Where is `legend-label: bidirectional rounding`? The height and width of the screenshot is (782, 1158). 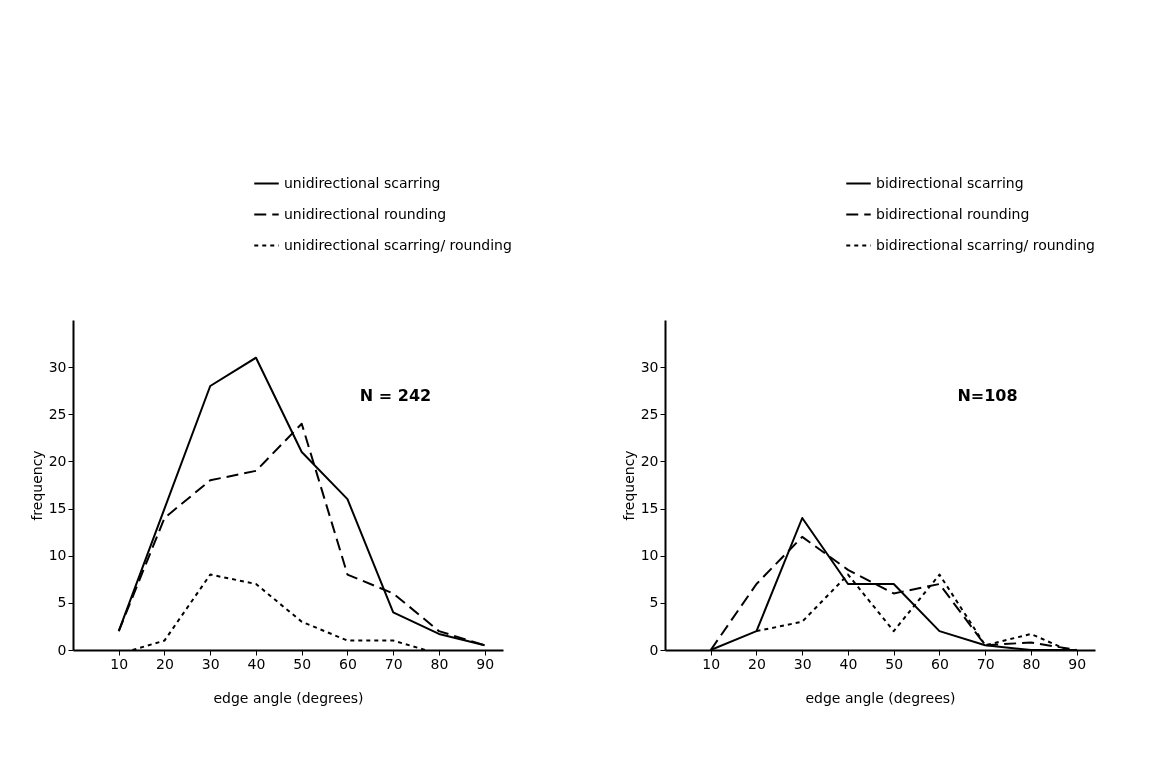 legend-label: bidirectional rounding is located at coordinates (953, 213).